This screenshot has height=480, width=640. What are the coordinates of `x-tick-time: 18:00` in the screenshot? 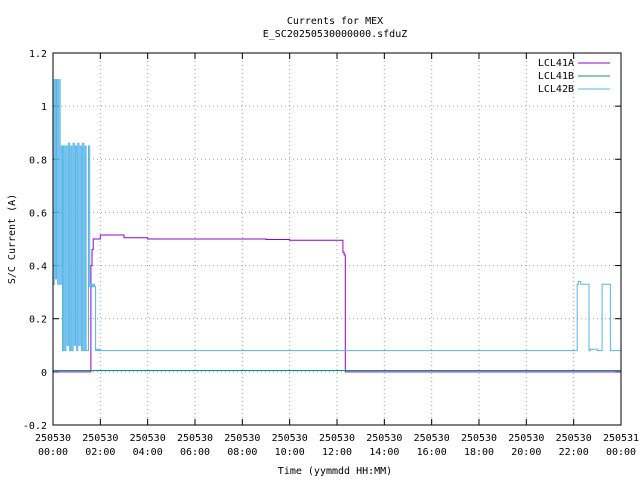 It's located at (479, 452).